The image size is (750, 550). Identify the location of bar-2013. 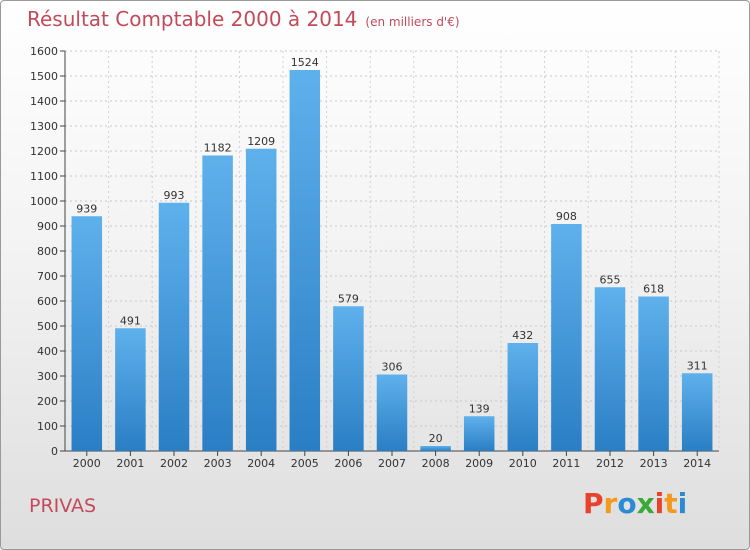
(653, 373).